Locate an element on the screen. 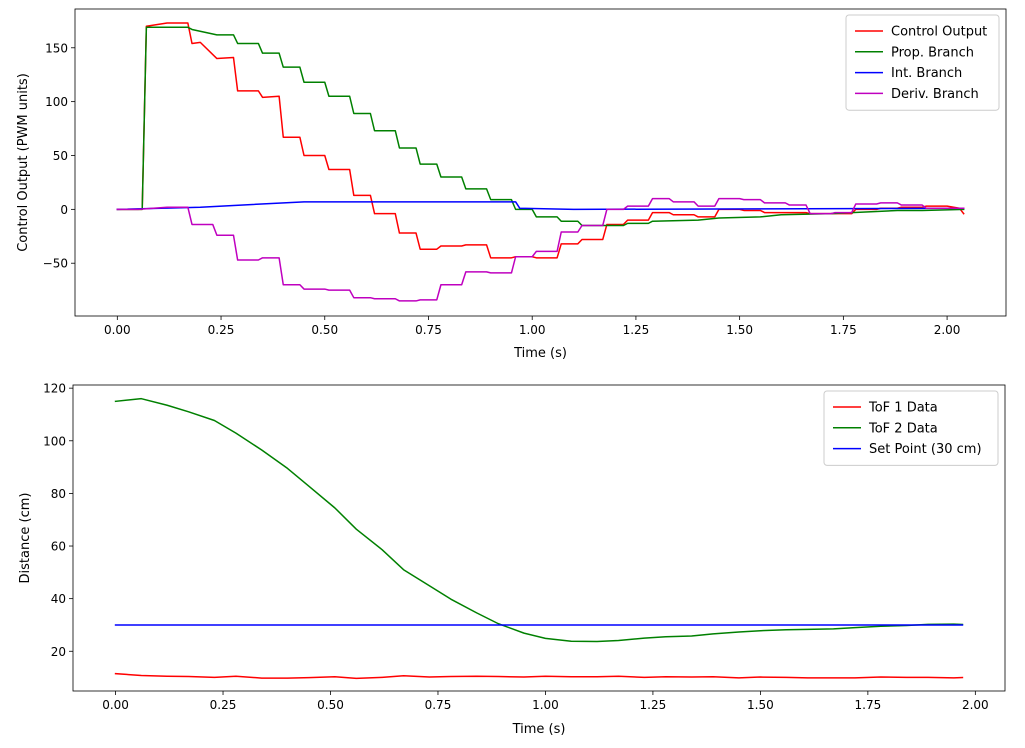 This screenshot has height=748, width=1025. legend-label: ToF 2 Data is located at coordinates (903, 428).